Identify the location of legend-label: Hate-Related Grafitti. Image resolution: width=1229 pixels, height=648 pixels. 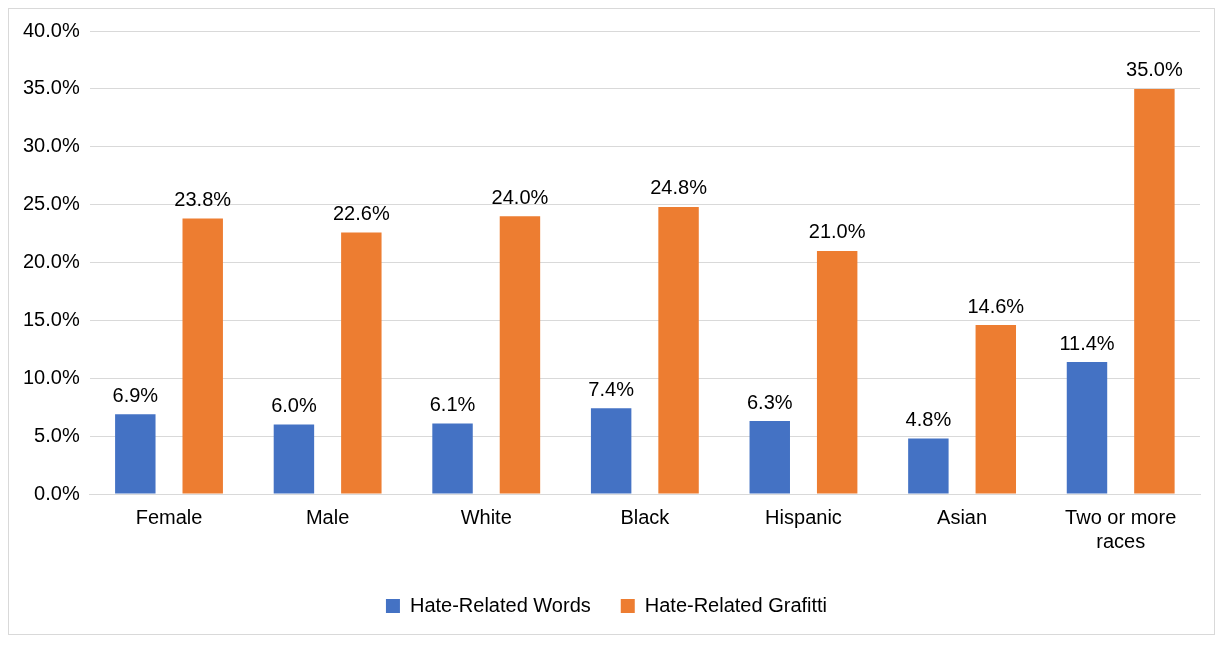
(736, 604).